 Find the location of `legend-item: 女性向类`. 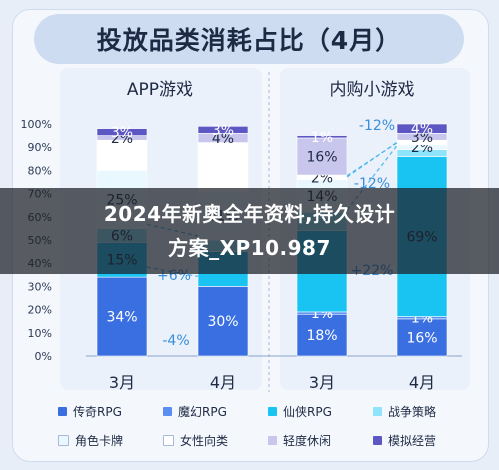

legend-item: 女性向类 is located at coordinates (215, 441).